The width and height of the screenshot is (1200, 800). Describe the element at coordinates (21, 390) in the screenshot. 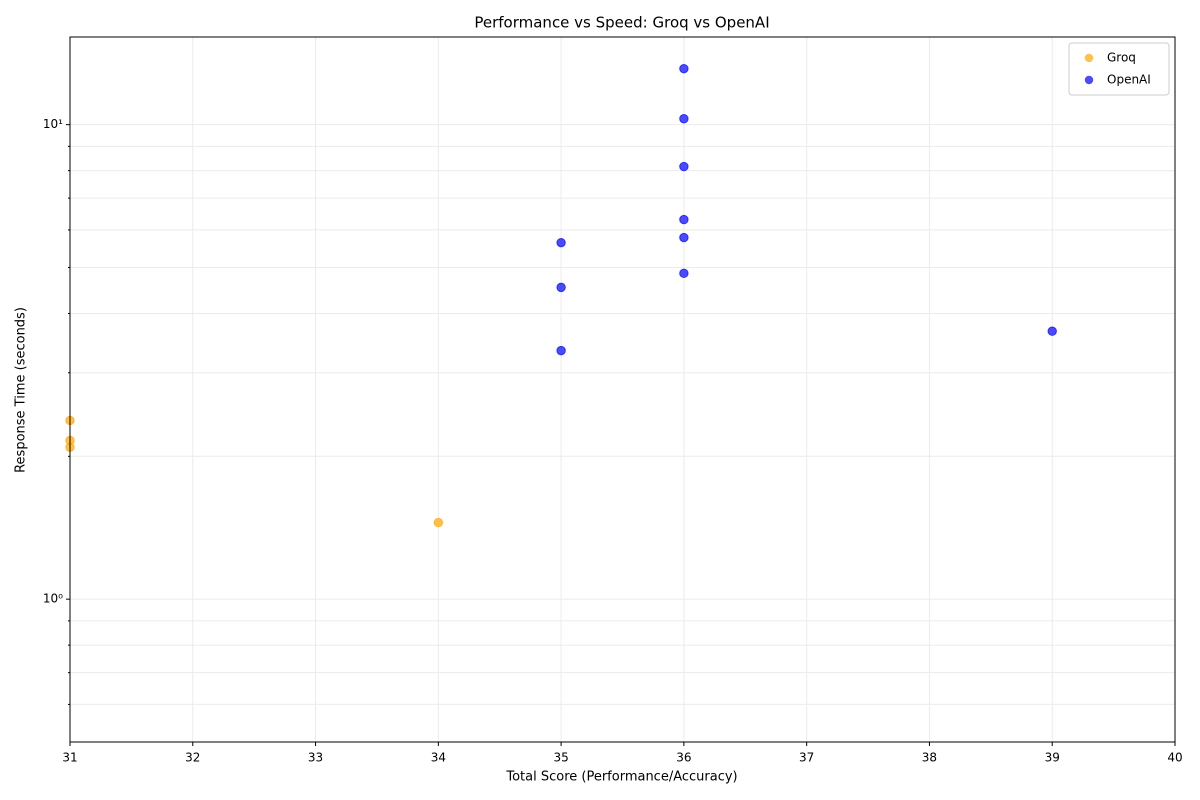

I see `y-axis-label: Response Time (seconds)` at that location.